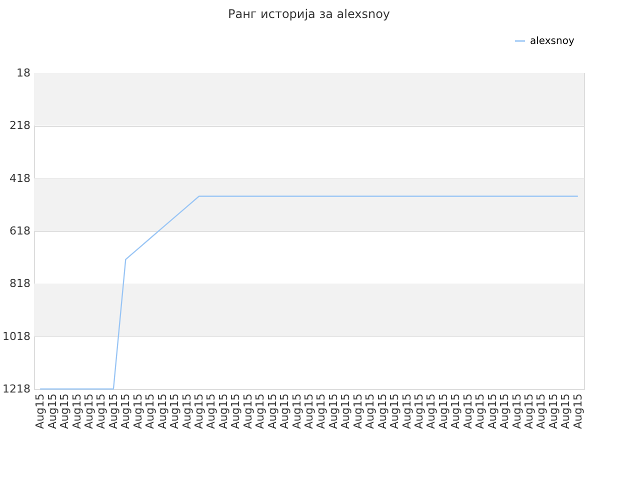 Image resolution: width=640 pixels, height=480 pixels. Describe the element at coordinates (309, 14) in the screenshot. I see `chart-title: Ранг историја за alexsnoy` at that location.